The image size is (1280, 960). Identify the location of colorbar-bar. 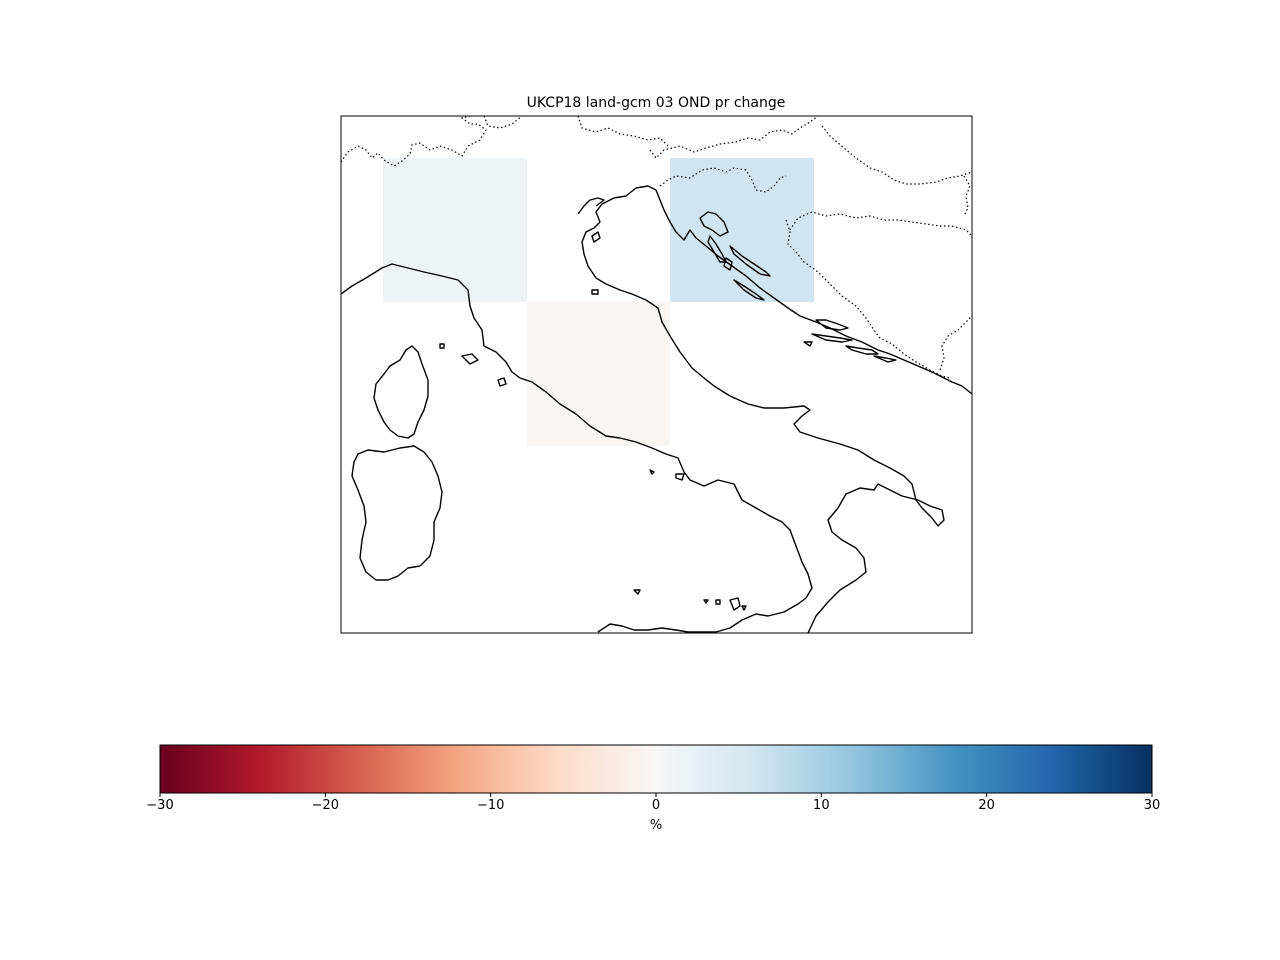
(656, 769).